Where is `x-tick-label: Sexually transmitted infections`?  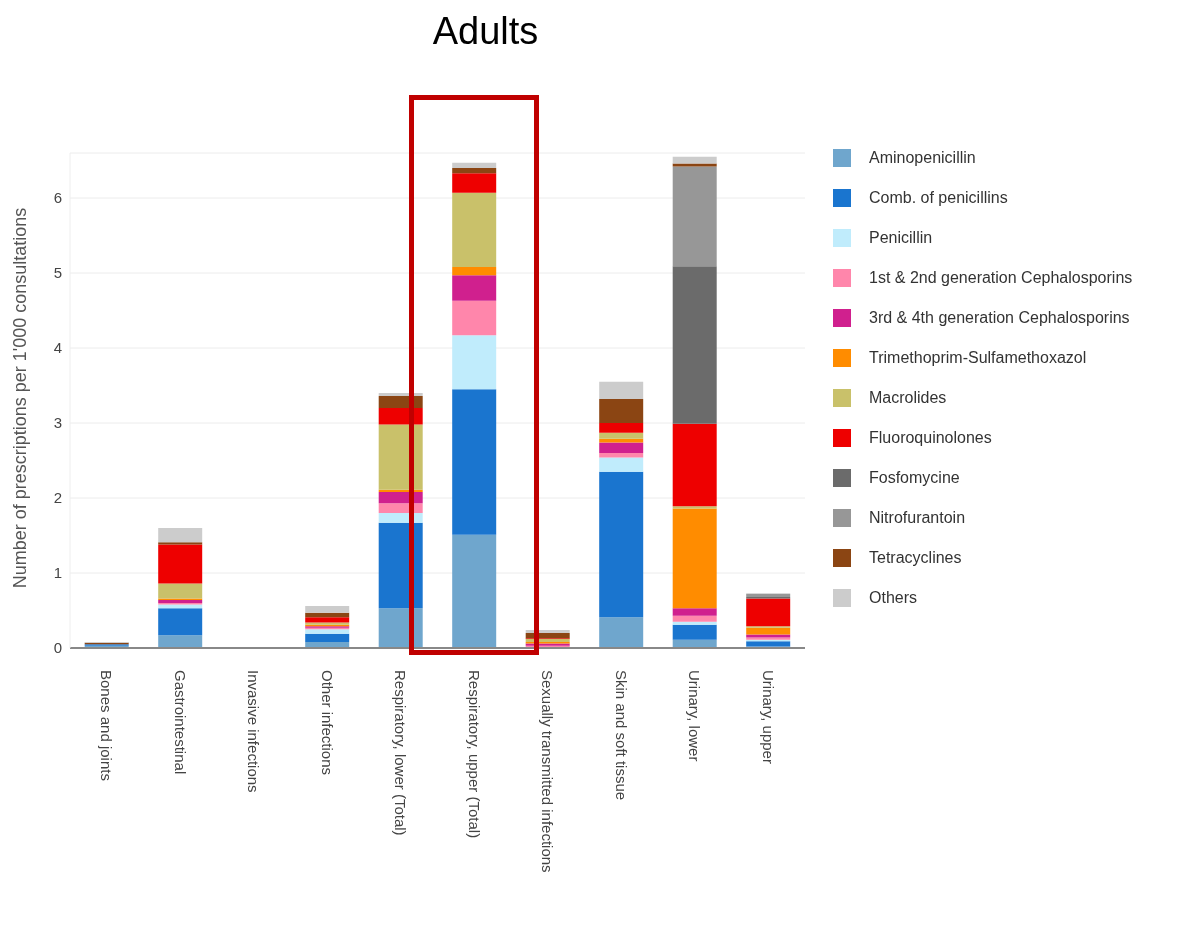 x-tick-label: Sexually transmitted infections is located at coordinates (548, 771).